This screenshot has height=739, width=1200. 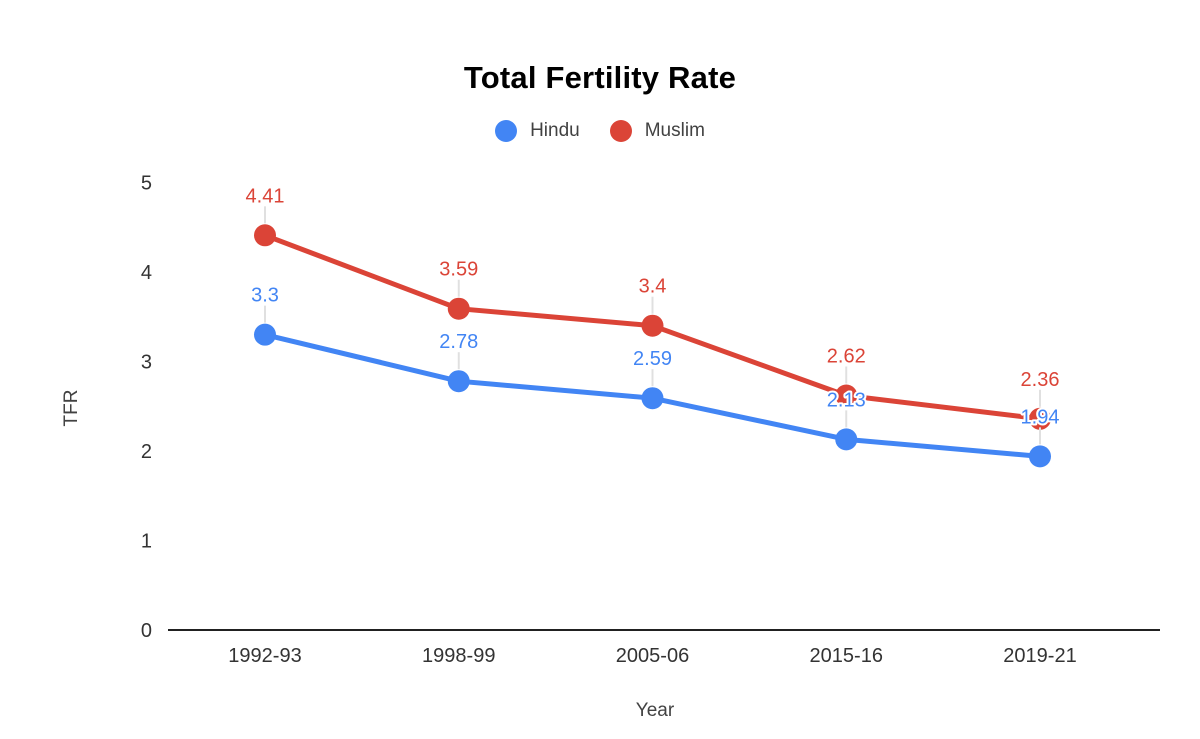 I want to click on legend-dot-hindu, so click(x=506, y=131).